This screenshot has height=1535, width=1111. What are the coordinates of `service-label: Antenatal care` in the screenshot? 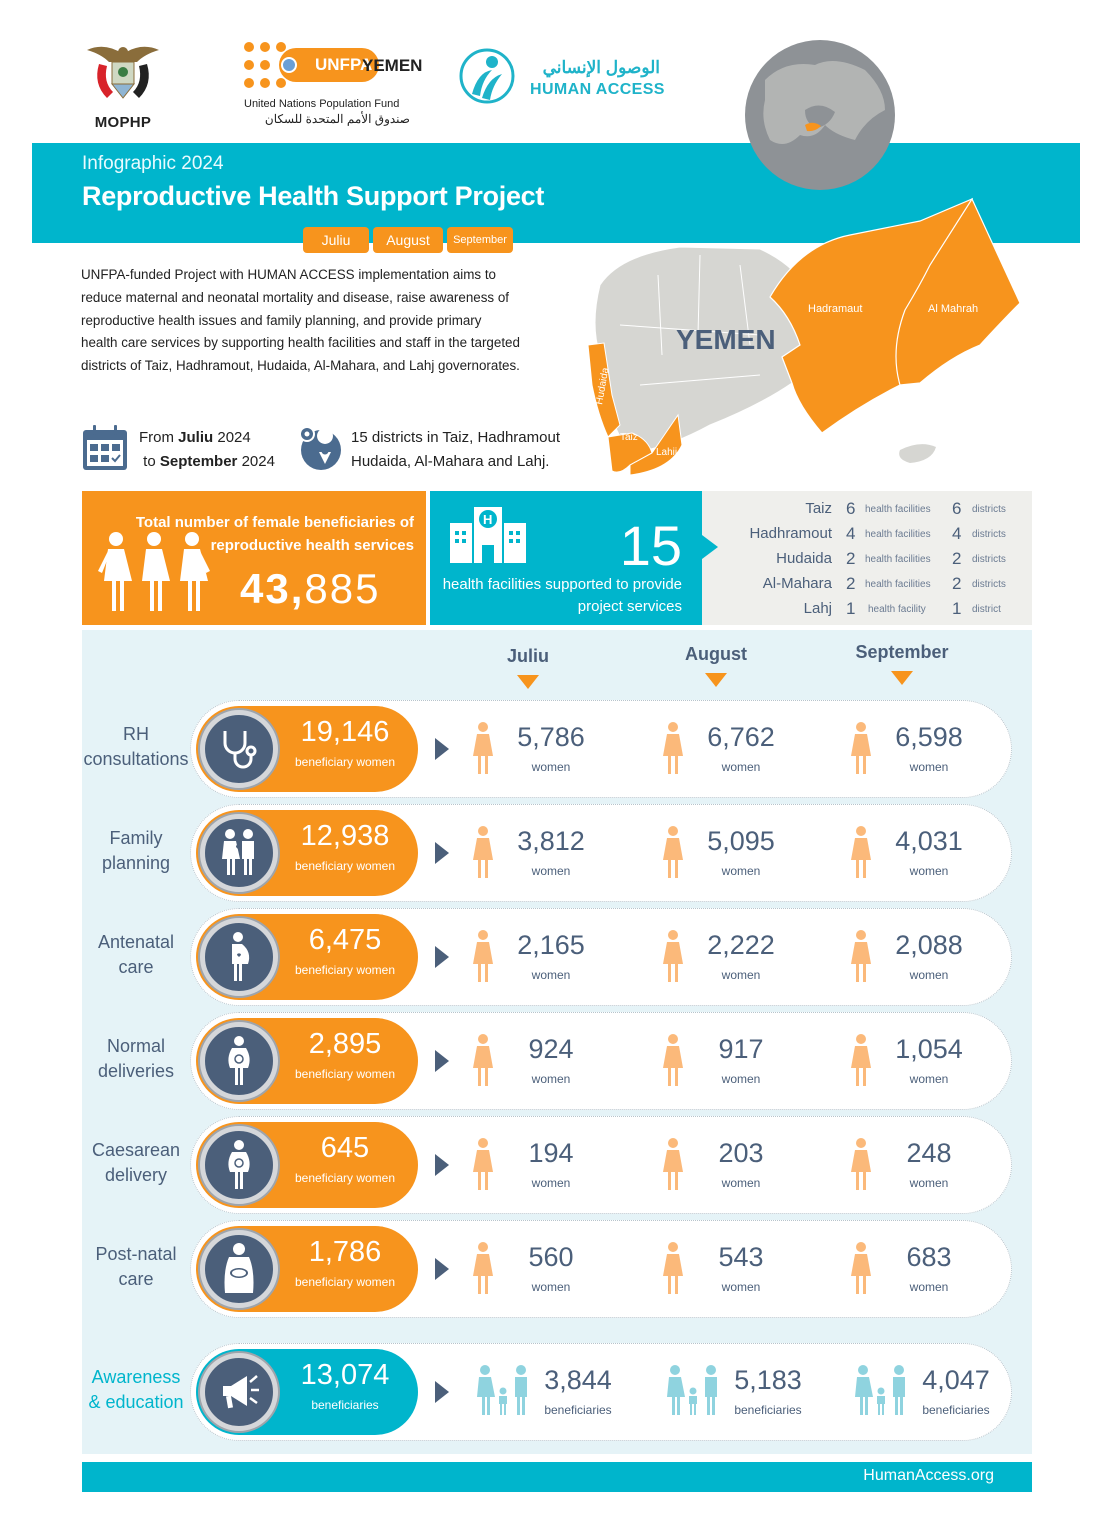 It's located at (136, 954).